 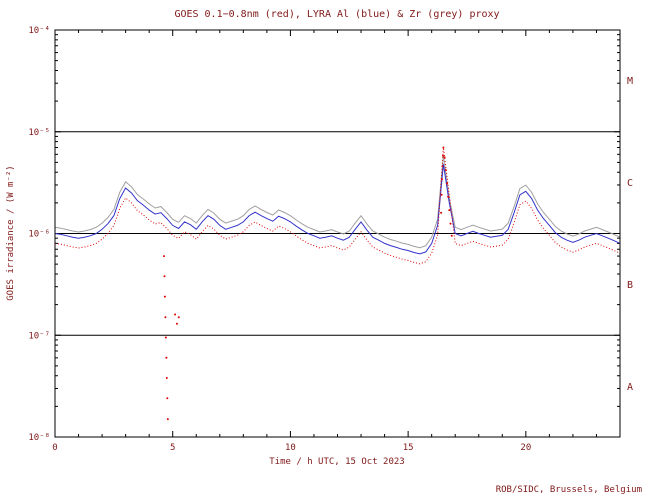 I want to click on flare-class-a-label: A, so click(x=630, y=387).